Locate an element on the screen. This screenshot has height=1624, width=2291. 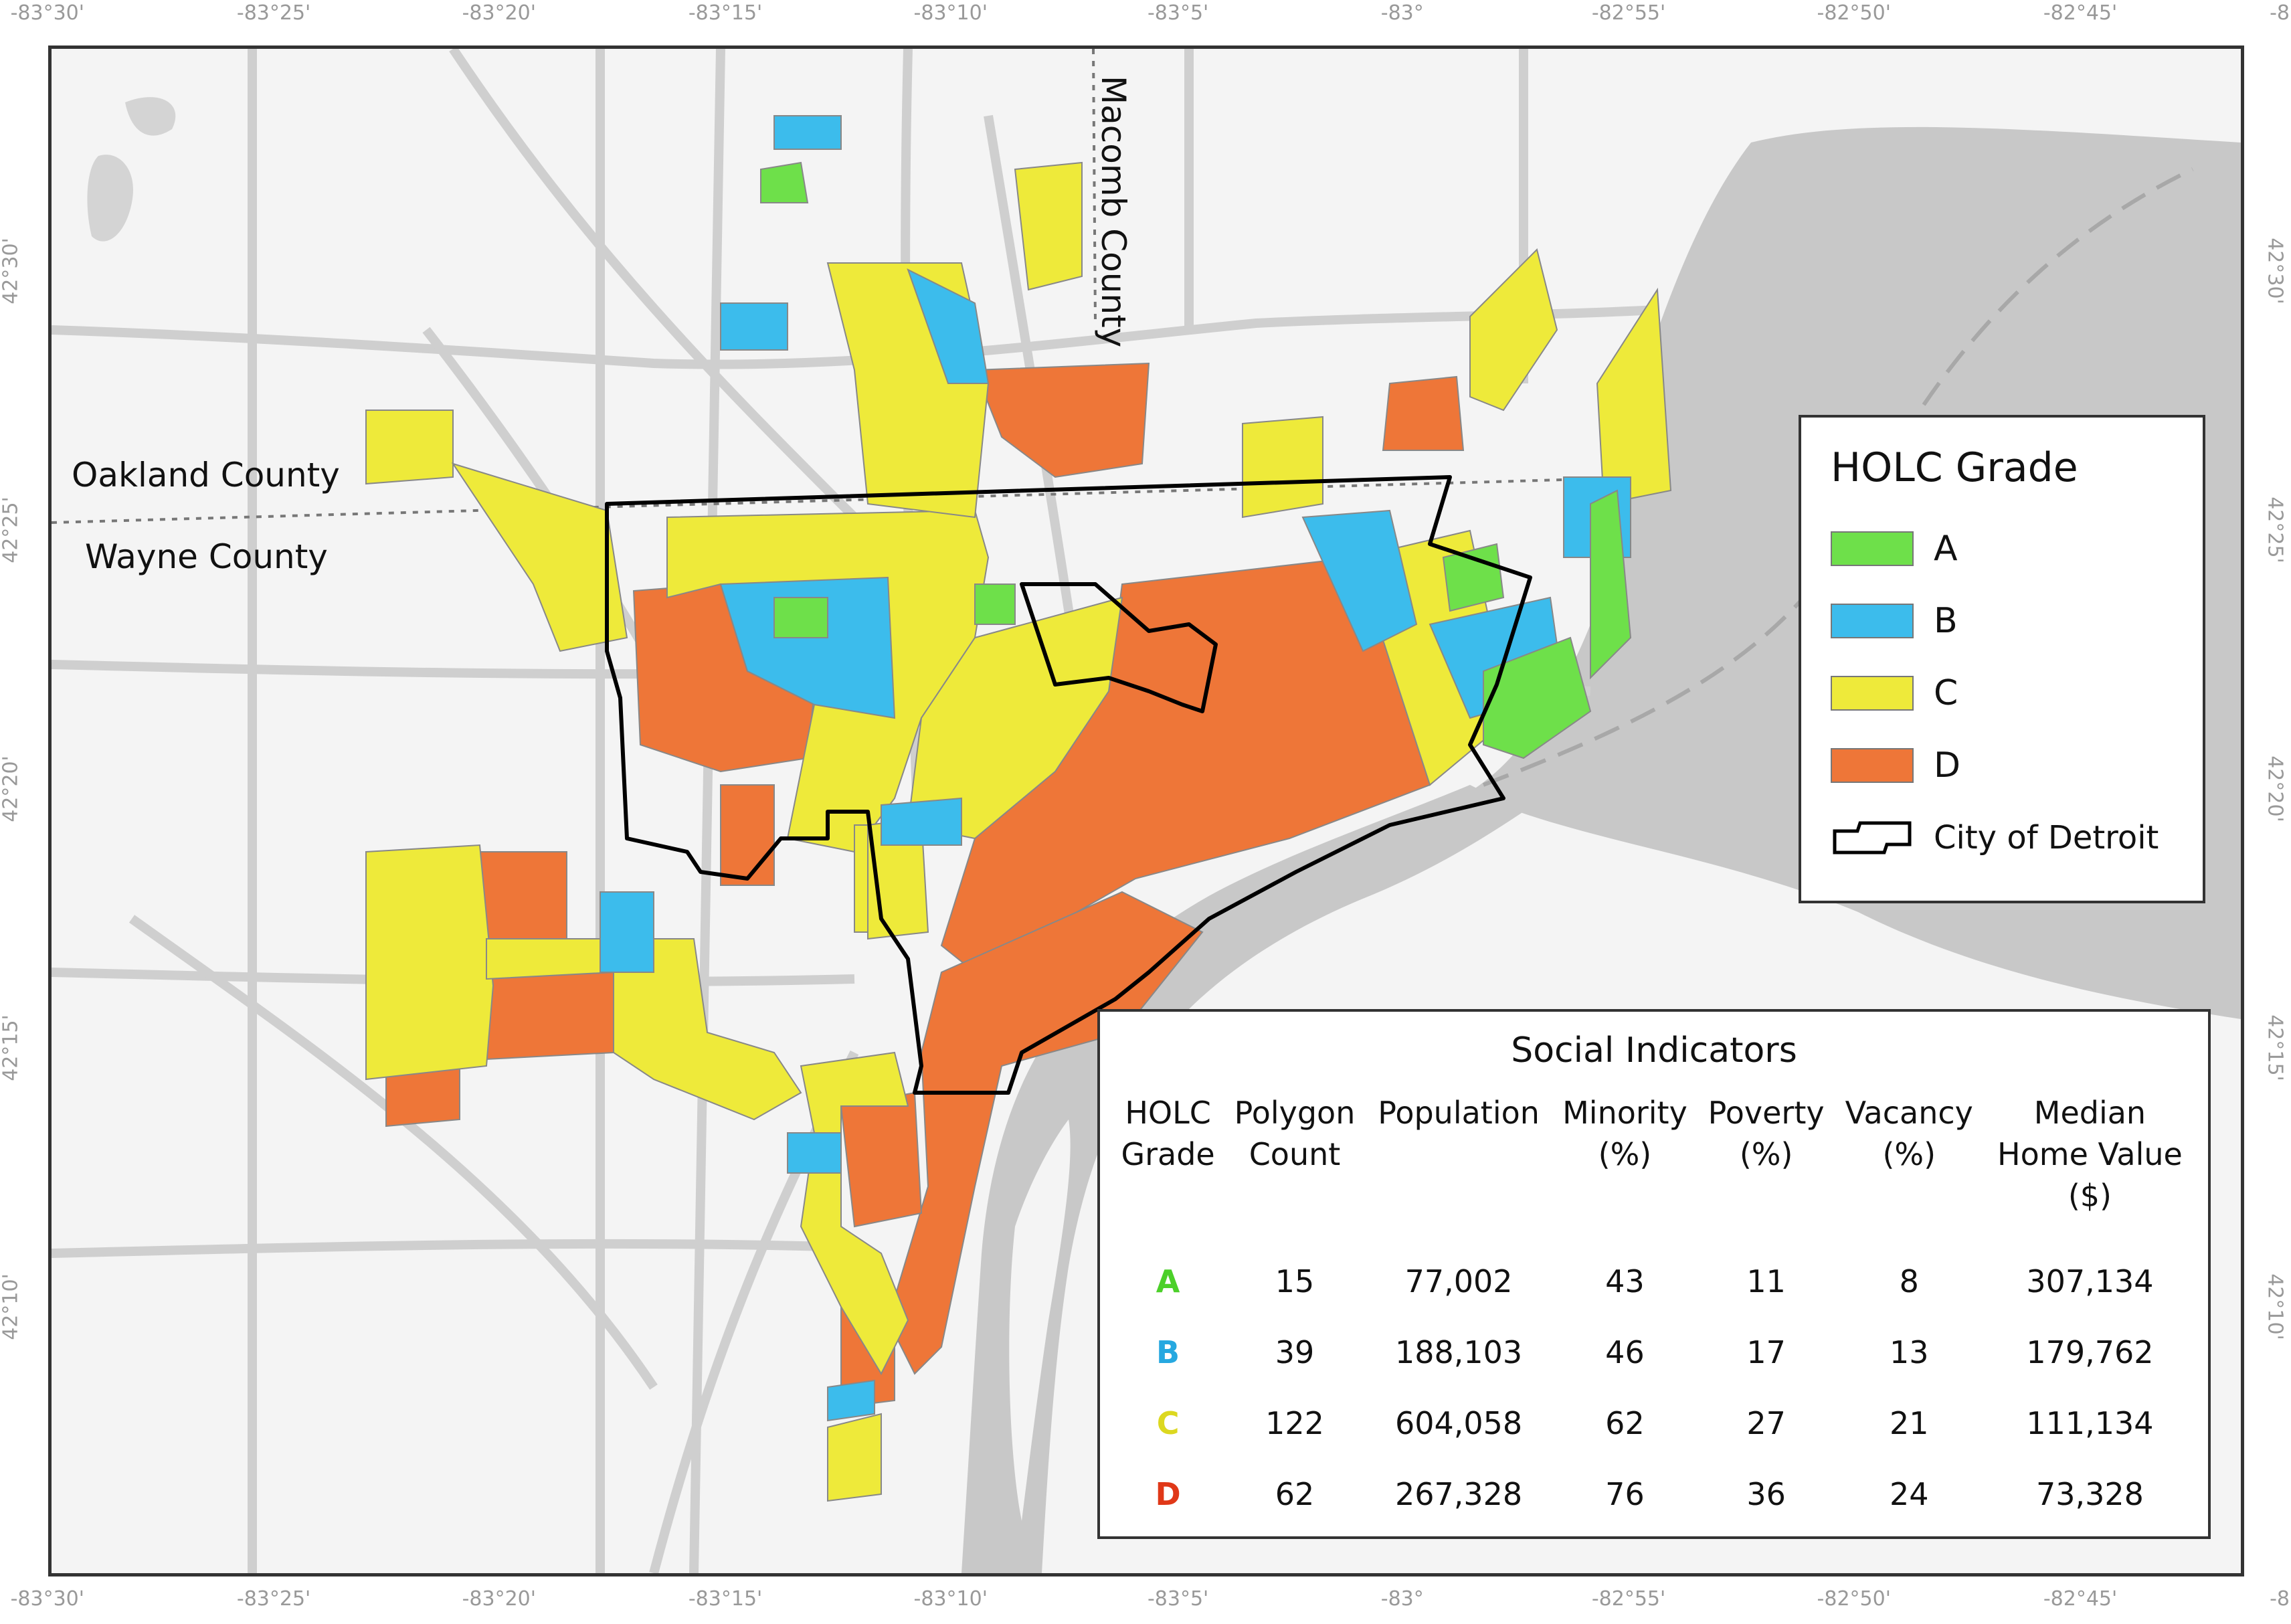
table-header-cell: Minority (%) is located at coordinates (1624, 1133).